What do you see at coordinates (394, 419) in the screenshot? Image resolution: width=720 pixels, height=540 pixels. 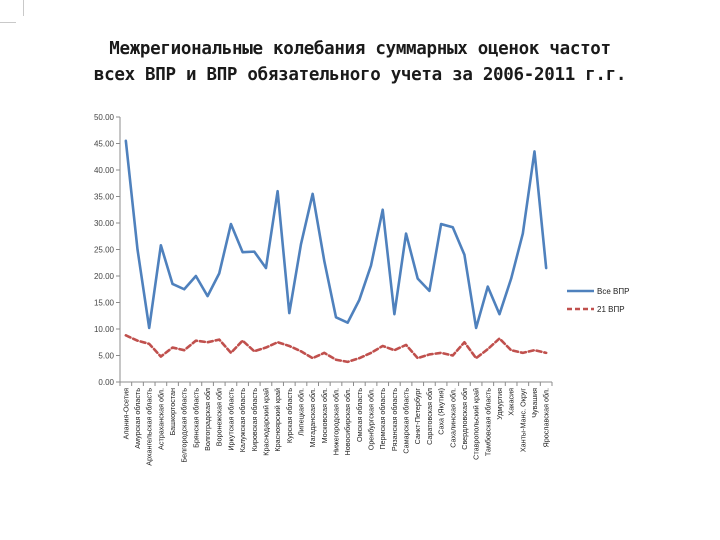 I see `x-tick-label: Рязанская область` at bounding box center [394, 419].